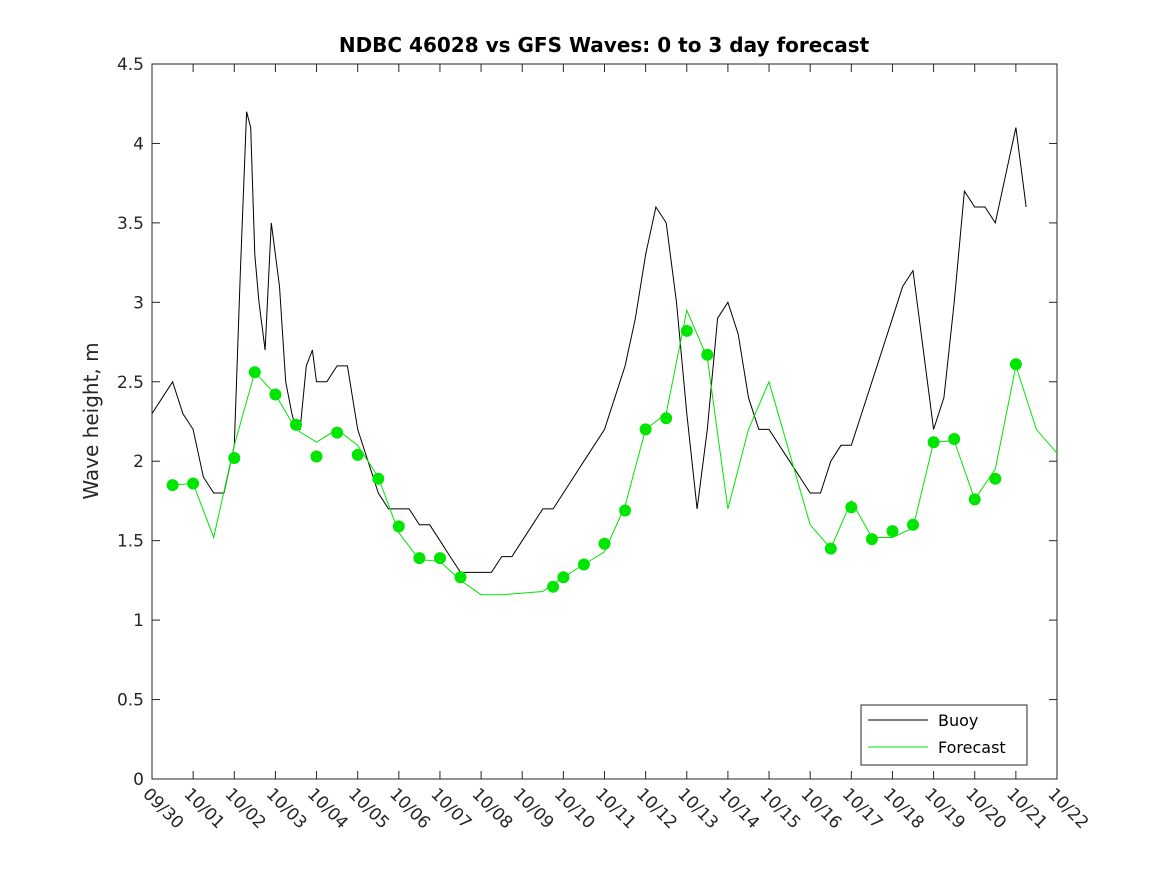  What do you see at coordinates (138, 144) in the screenshot?
I see `y-tick-label: 4` at bounding box center [138, 144].